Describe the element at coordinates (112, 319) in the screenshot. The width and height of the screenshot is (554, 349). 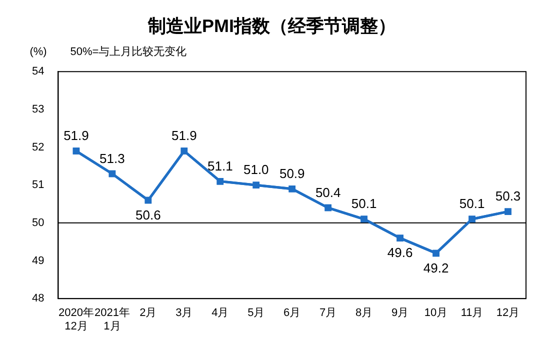
I see `x-tick-label: 2021年 1月` at that location.